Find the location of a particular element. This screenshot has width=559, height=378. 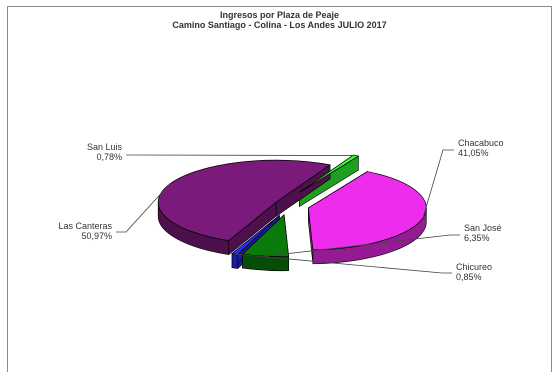

slice-value-label: 6,35% is located at coordinates (477, 238).